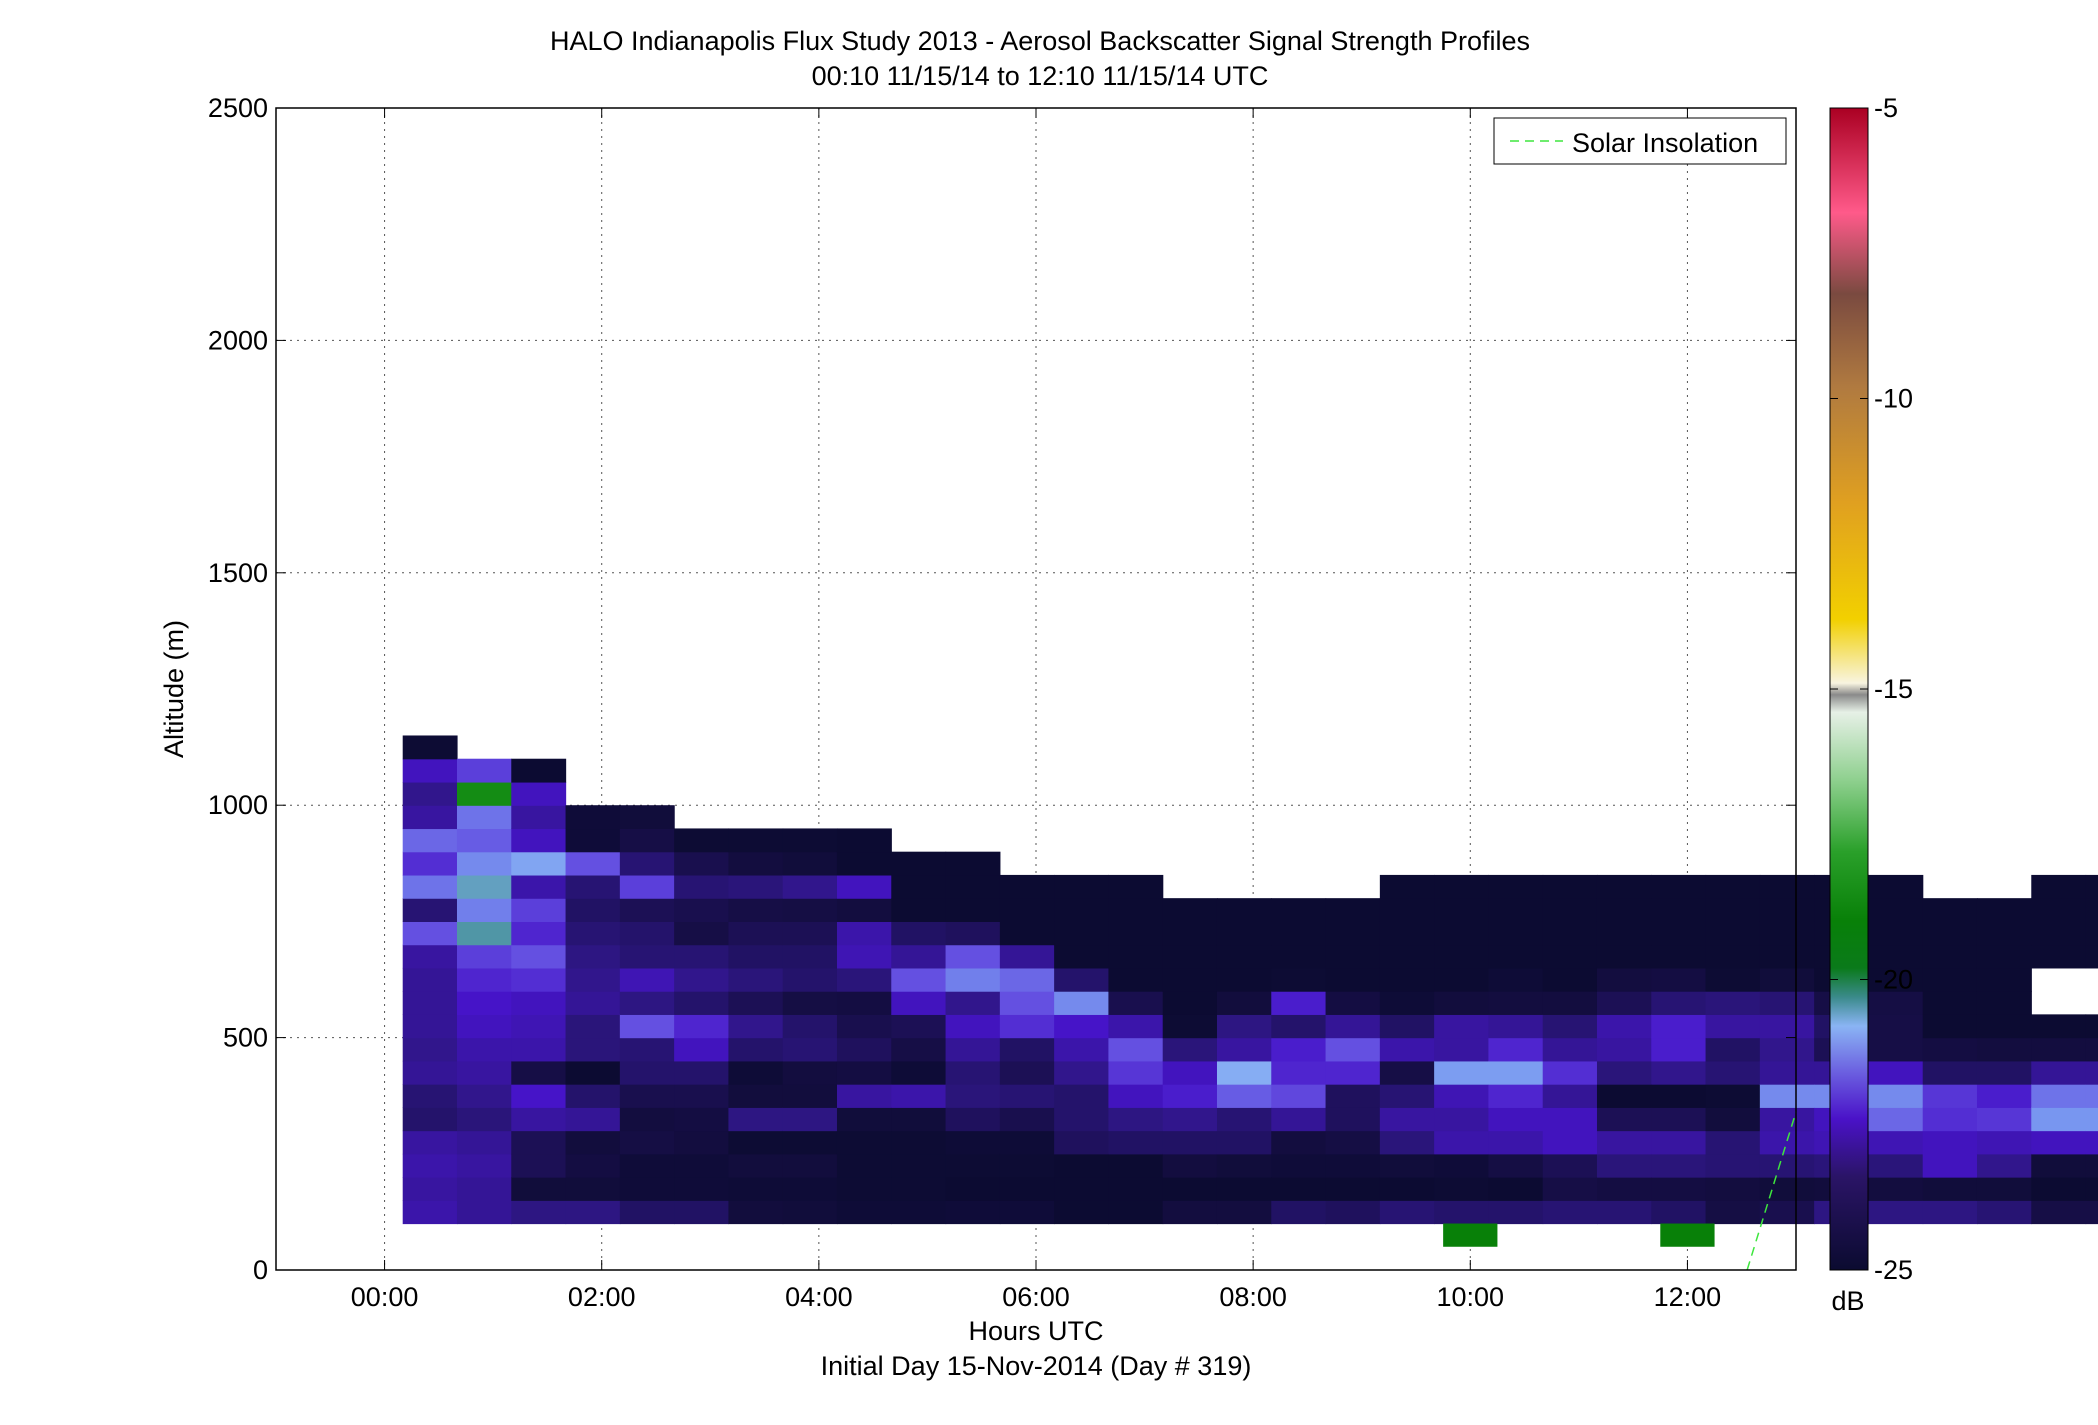  Describe the element at coordinates (1470, 1235) in the screenshot. I see `heatmap-surface-cell` at that location.